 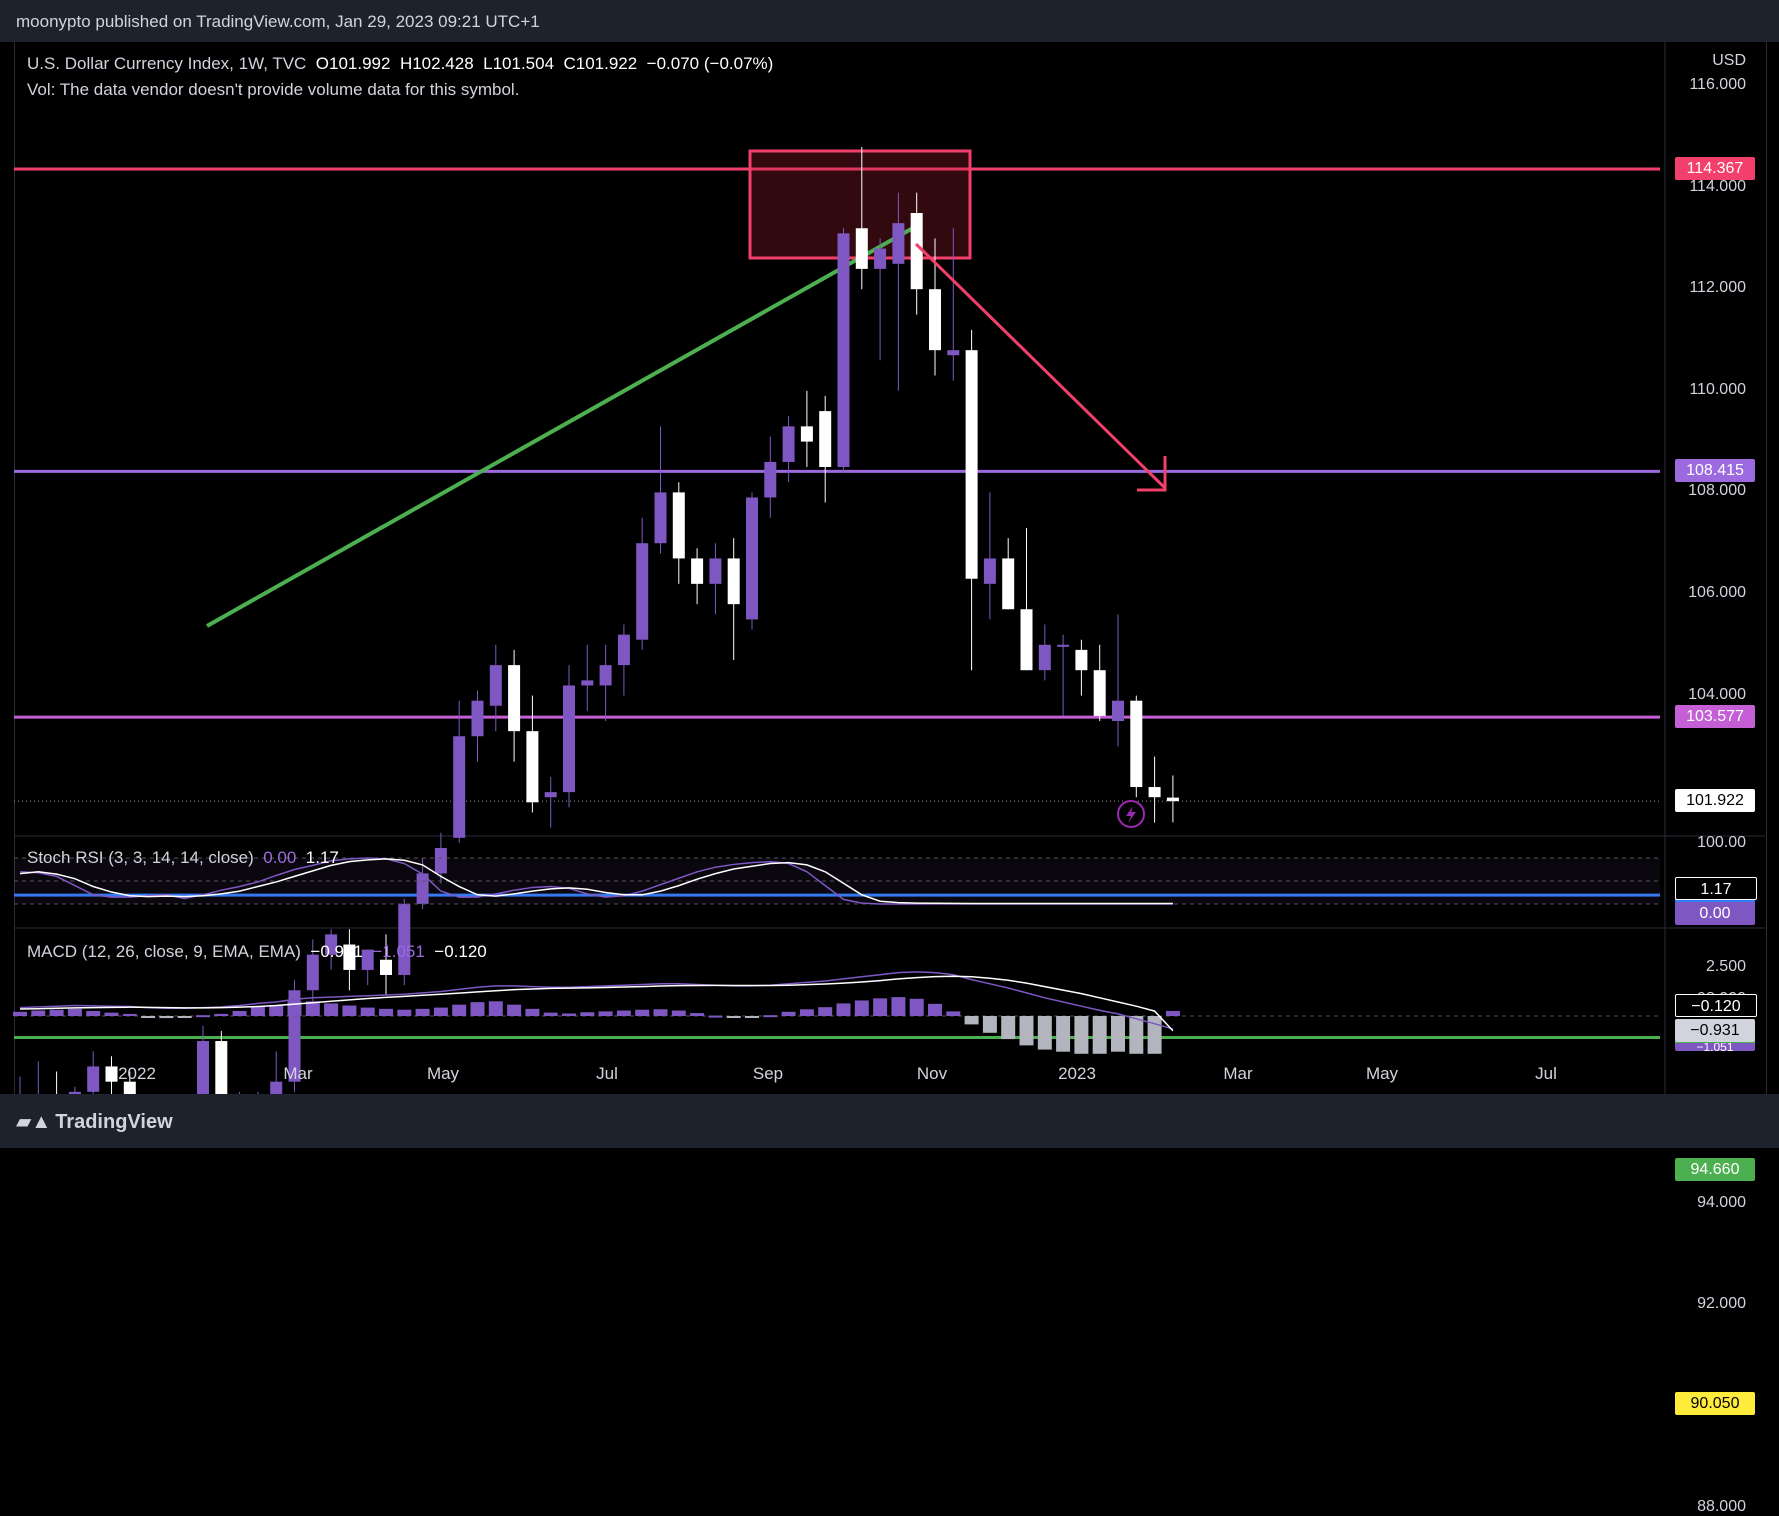 What do you see at coordinates (932, 1073) in the screenshot?
I see `time-tick: Nov` at bounding box center [932, 1073].